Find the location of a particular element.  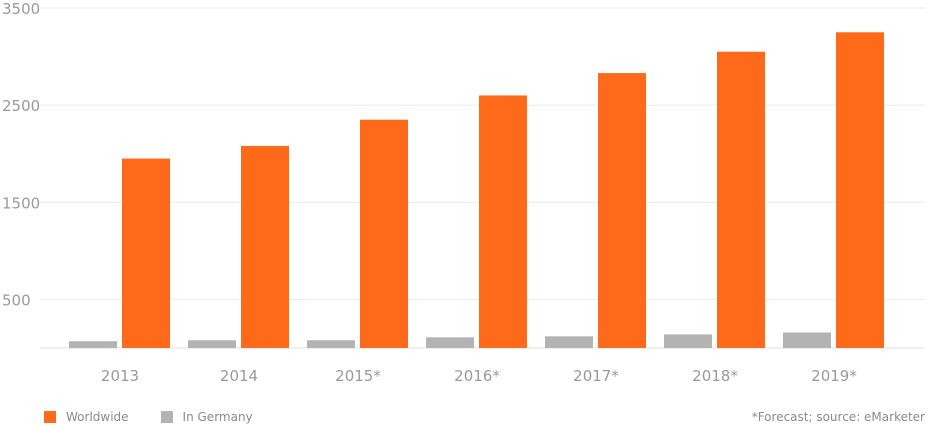

x-tick-label: 2019* is located at coordinates (834, 376).